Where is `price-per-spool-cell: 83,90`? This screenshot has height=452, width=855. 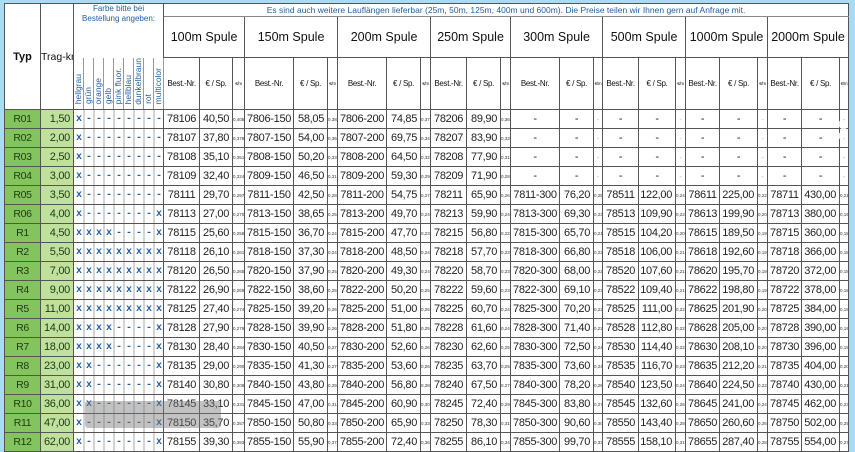 price-per-spool-cell: 83,90 is located at coordinates (484, 138).